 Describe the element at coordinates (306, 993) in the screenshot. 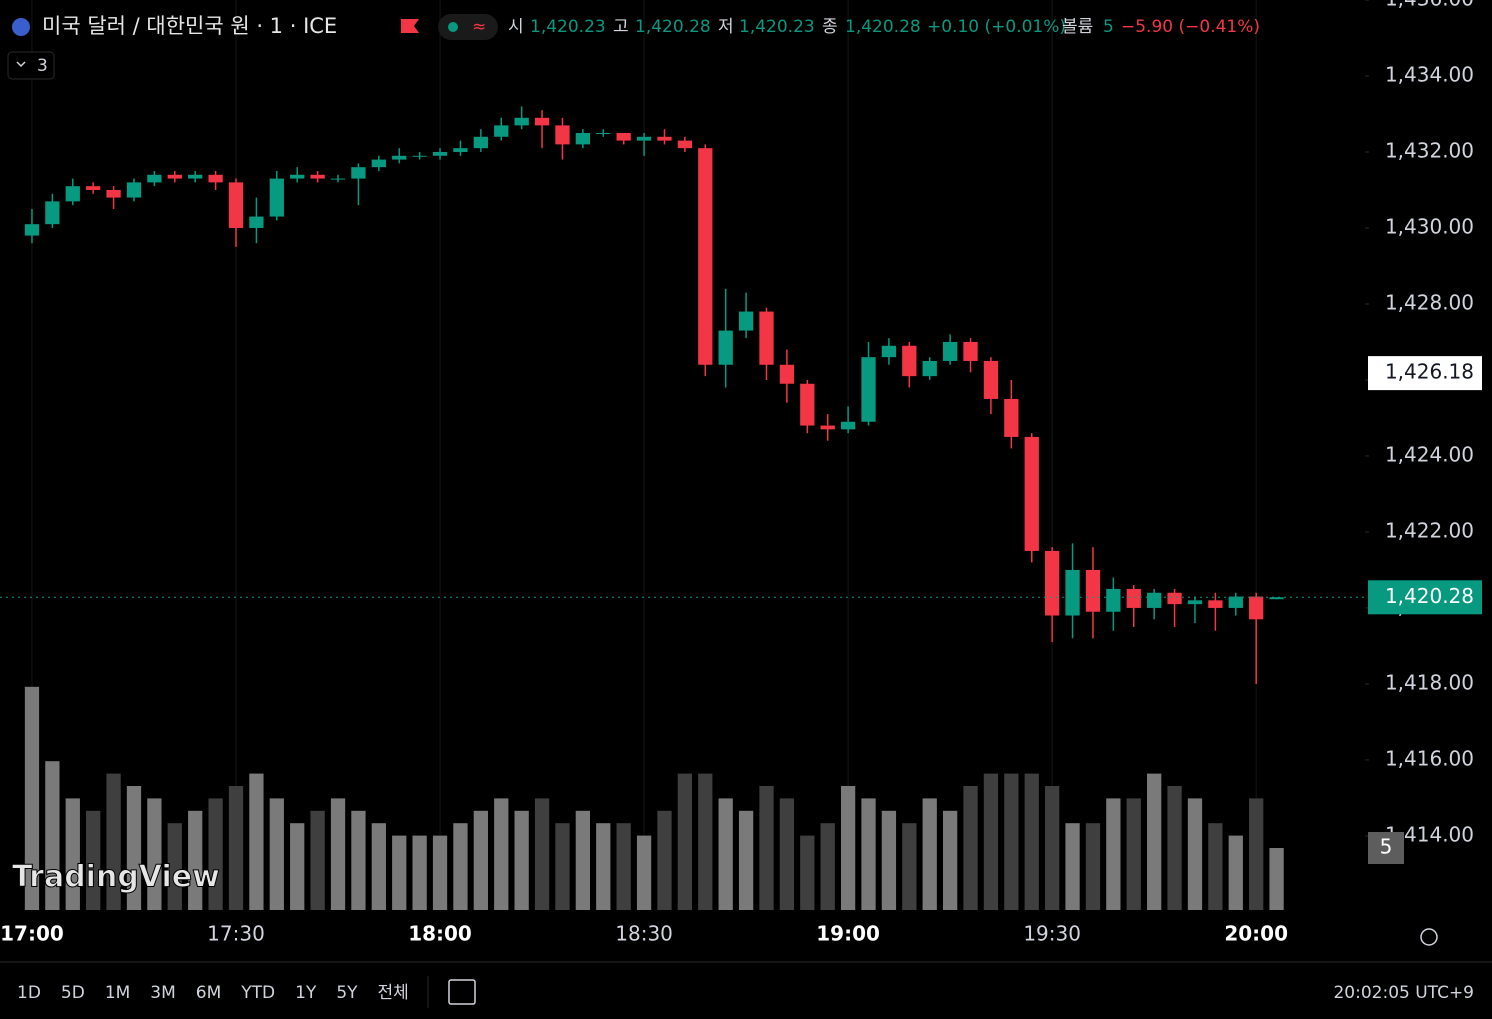

I see `range-button: 1Y` at that location.